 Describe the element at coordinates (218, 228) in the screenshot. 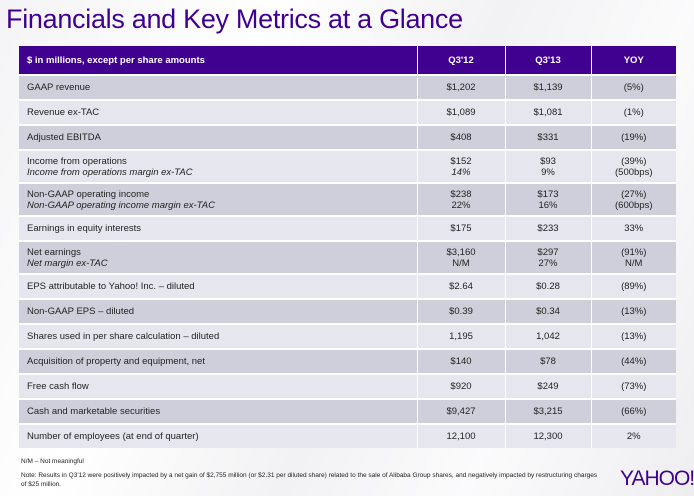

I see `row-label: Earnings in equity interests` at that location.